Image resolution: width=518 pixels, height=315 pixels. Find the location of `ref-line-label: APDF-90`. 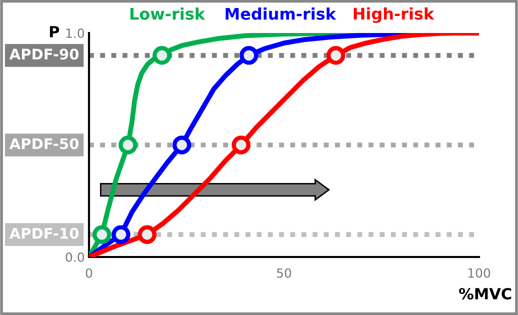

ref-line-label: APDF-90 is located at coordinates (44, 54).